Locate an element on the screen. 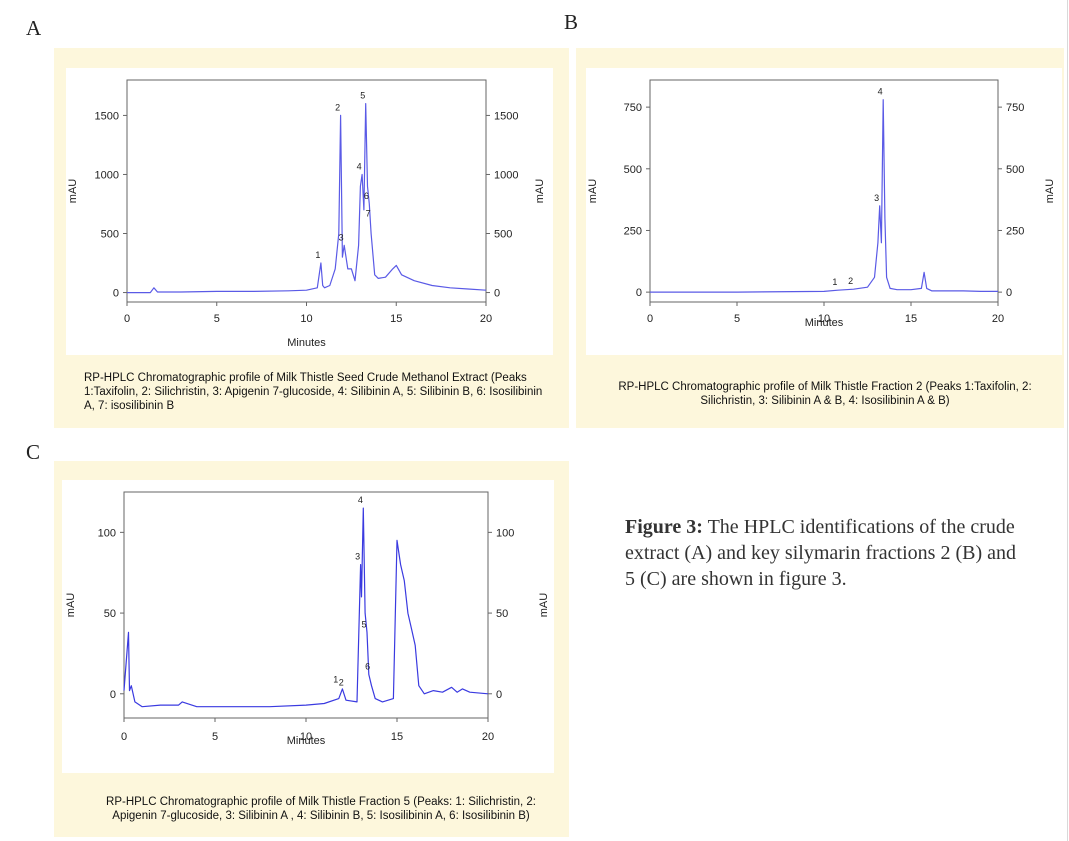 The height and width of the screenshot is (841, 1069). peak-label-7: 7 is located at coordinates (368, 214).